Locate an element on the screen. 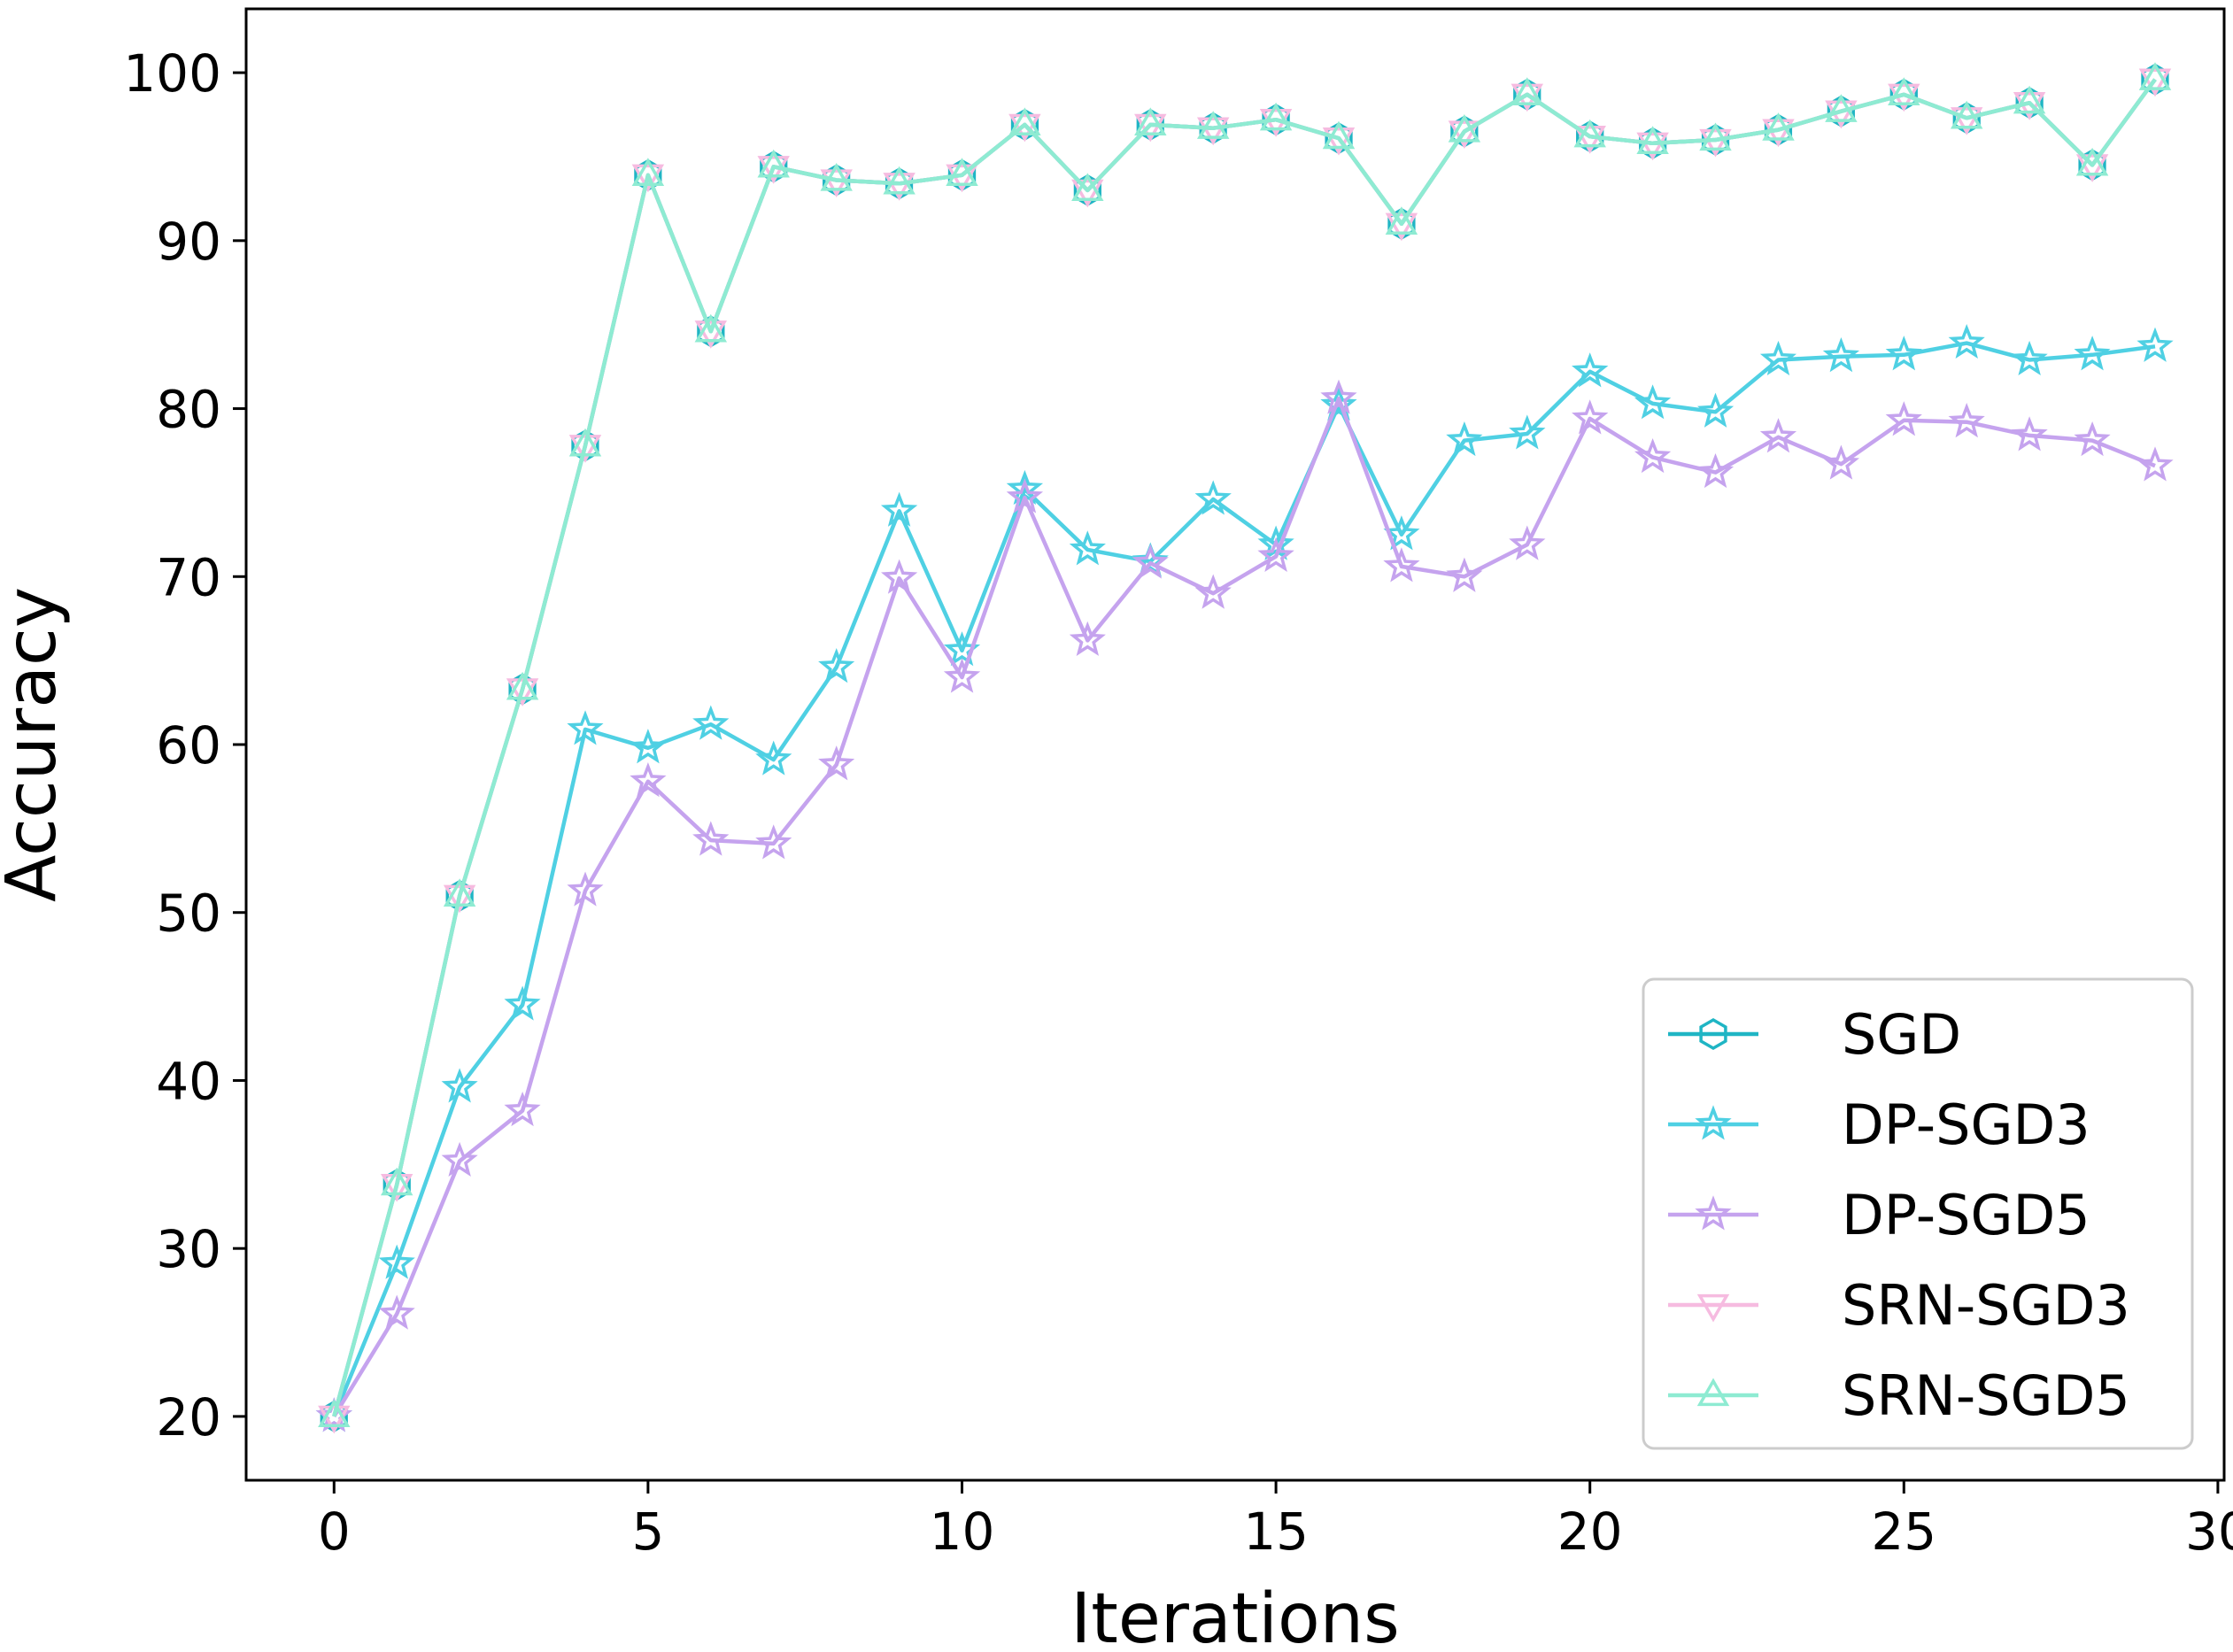 Image resolution: width=2233 pixels, height=1652 pixels. y-tick-label: 80 is located at coordinates (188, 410).